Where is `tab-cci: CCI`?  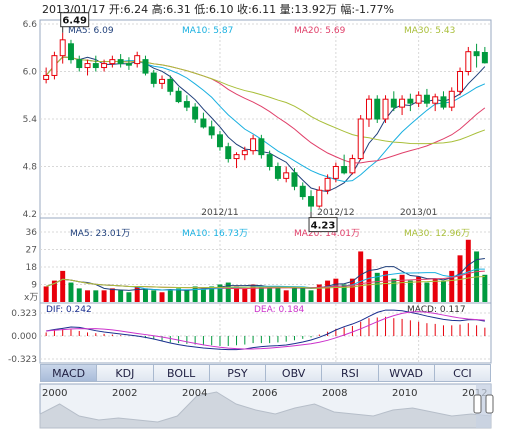 tab-cci: CCI is located at coordinates (462, 373).